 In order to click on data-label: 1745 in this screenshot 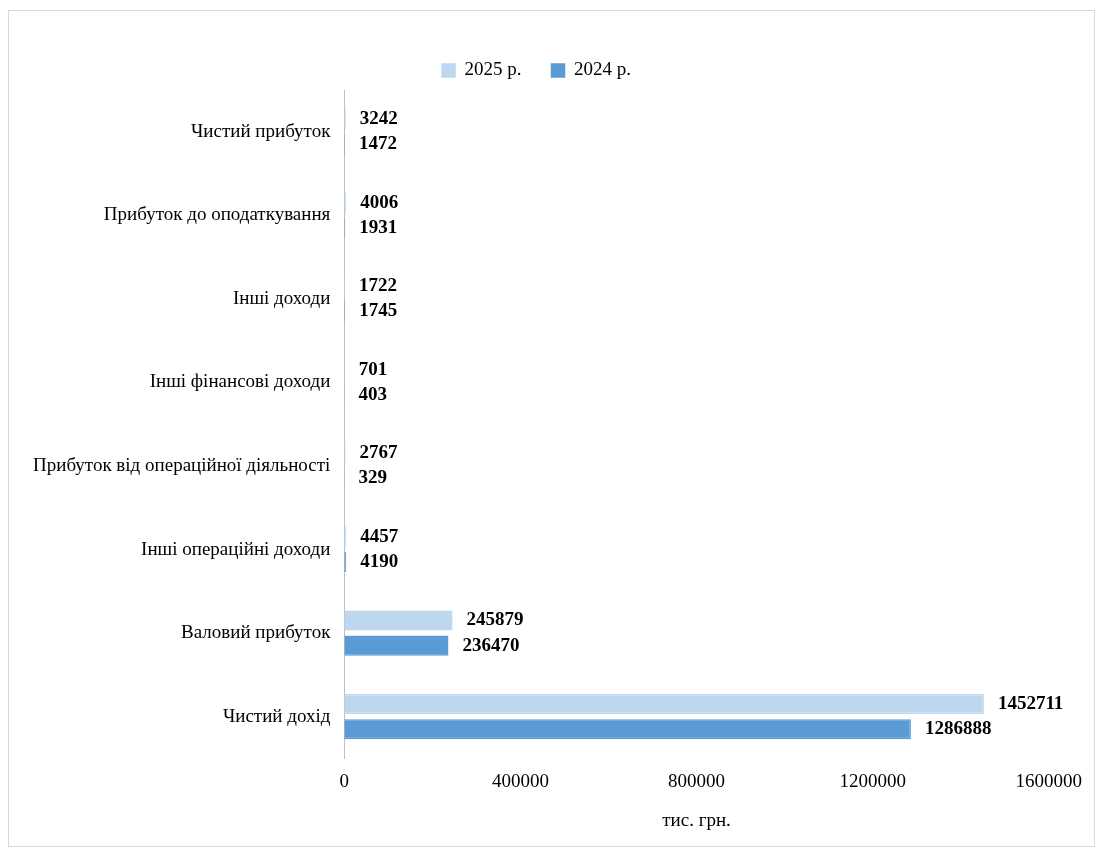, I will do `click(378, 310)`.